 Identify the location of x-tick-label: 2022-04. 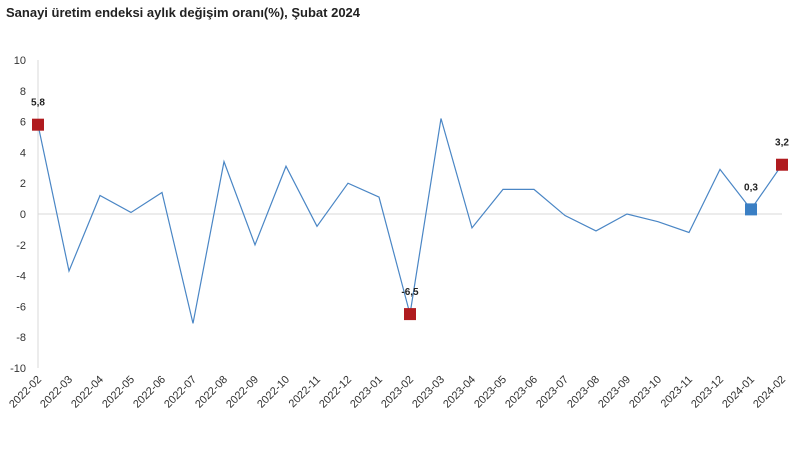
(87, 392).